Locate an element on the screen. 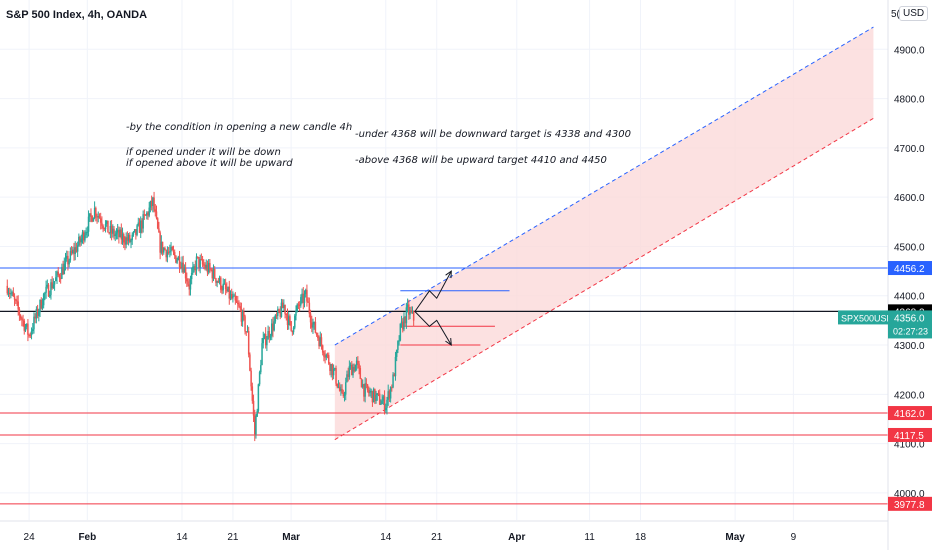 Image resolution: width=932 pixels, height=550 pixels. price-tick-label: 4200.0 is located at coordinates (909, 395).